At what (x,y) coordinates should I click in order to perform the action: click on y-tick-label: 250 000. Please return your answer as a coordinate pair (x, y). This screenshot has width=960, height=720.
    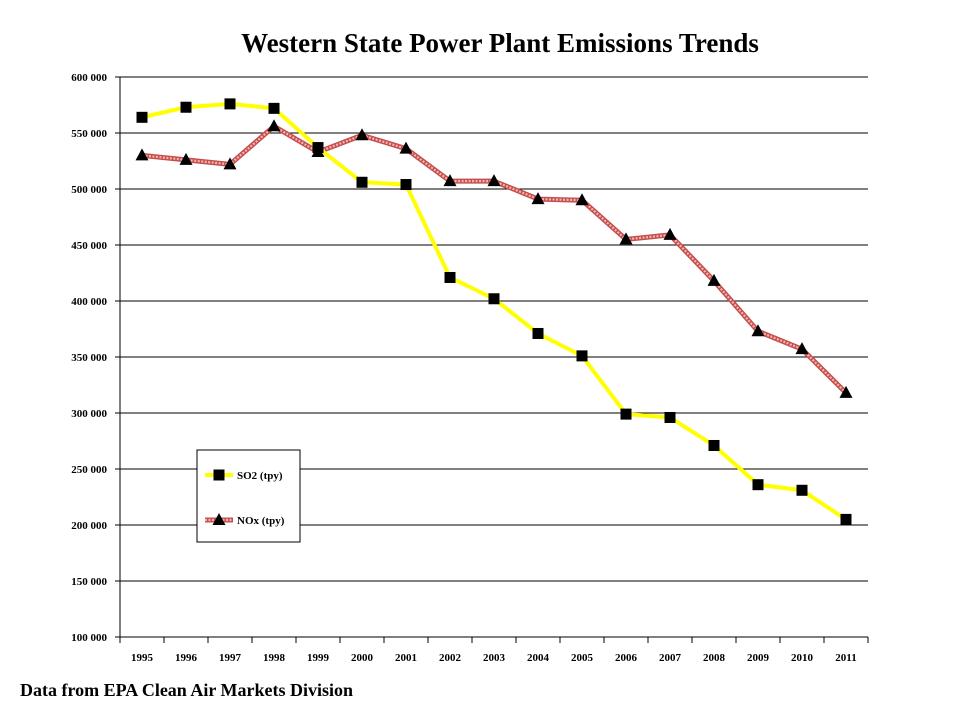
    Looking at the image, I should click on (89, 470).